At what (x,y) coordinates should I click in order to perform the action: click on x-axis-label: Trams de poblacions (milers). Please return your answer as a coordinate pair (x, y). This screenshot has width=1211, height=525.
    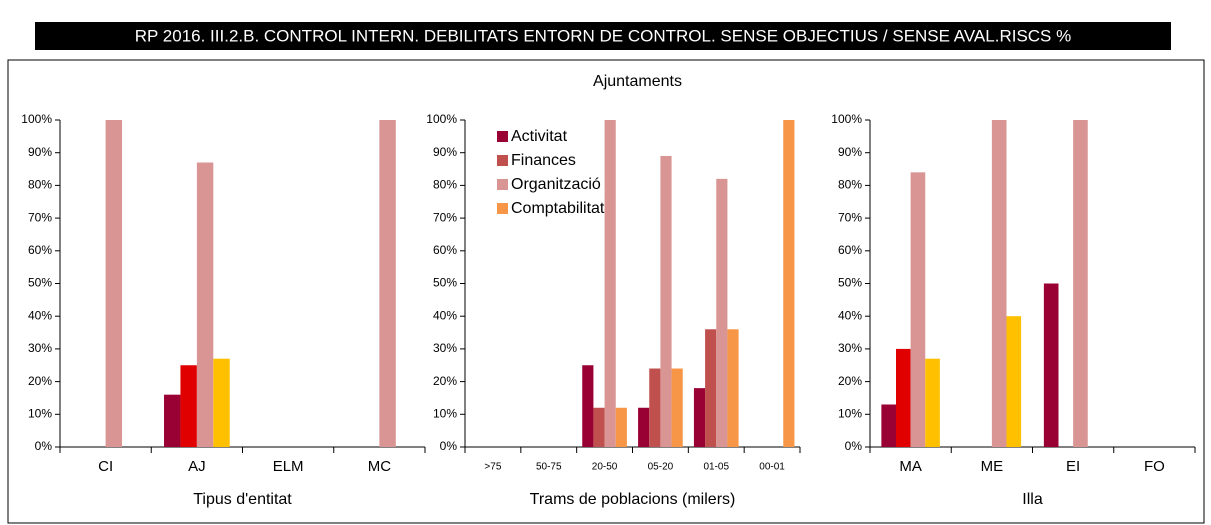
    Looking at the image, I should click on (633, 499).